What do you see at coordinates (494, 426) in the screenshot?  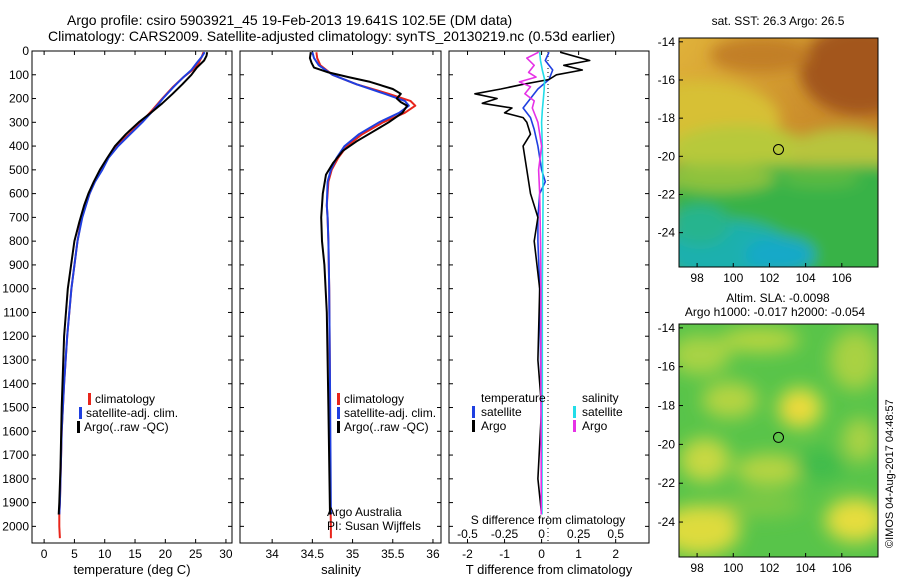 I see `legend-label-temp-argo: Argo` at bounding box center [494, 426].